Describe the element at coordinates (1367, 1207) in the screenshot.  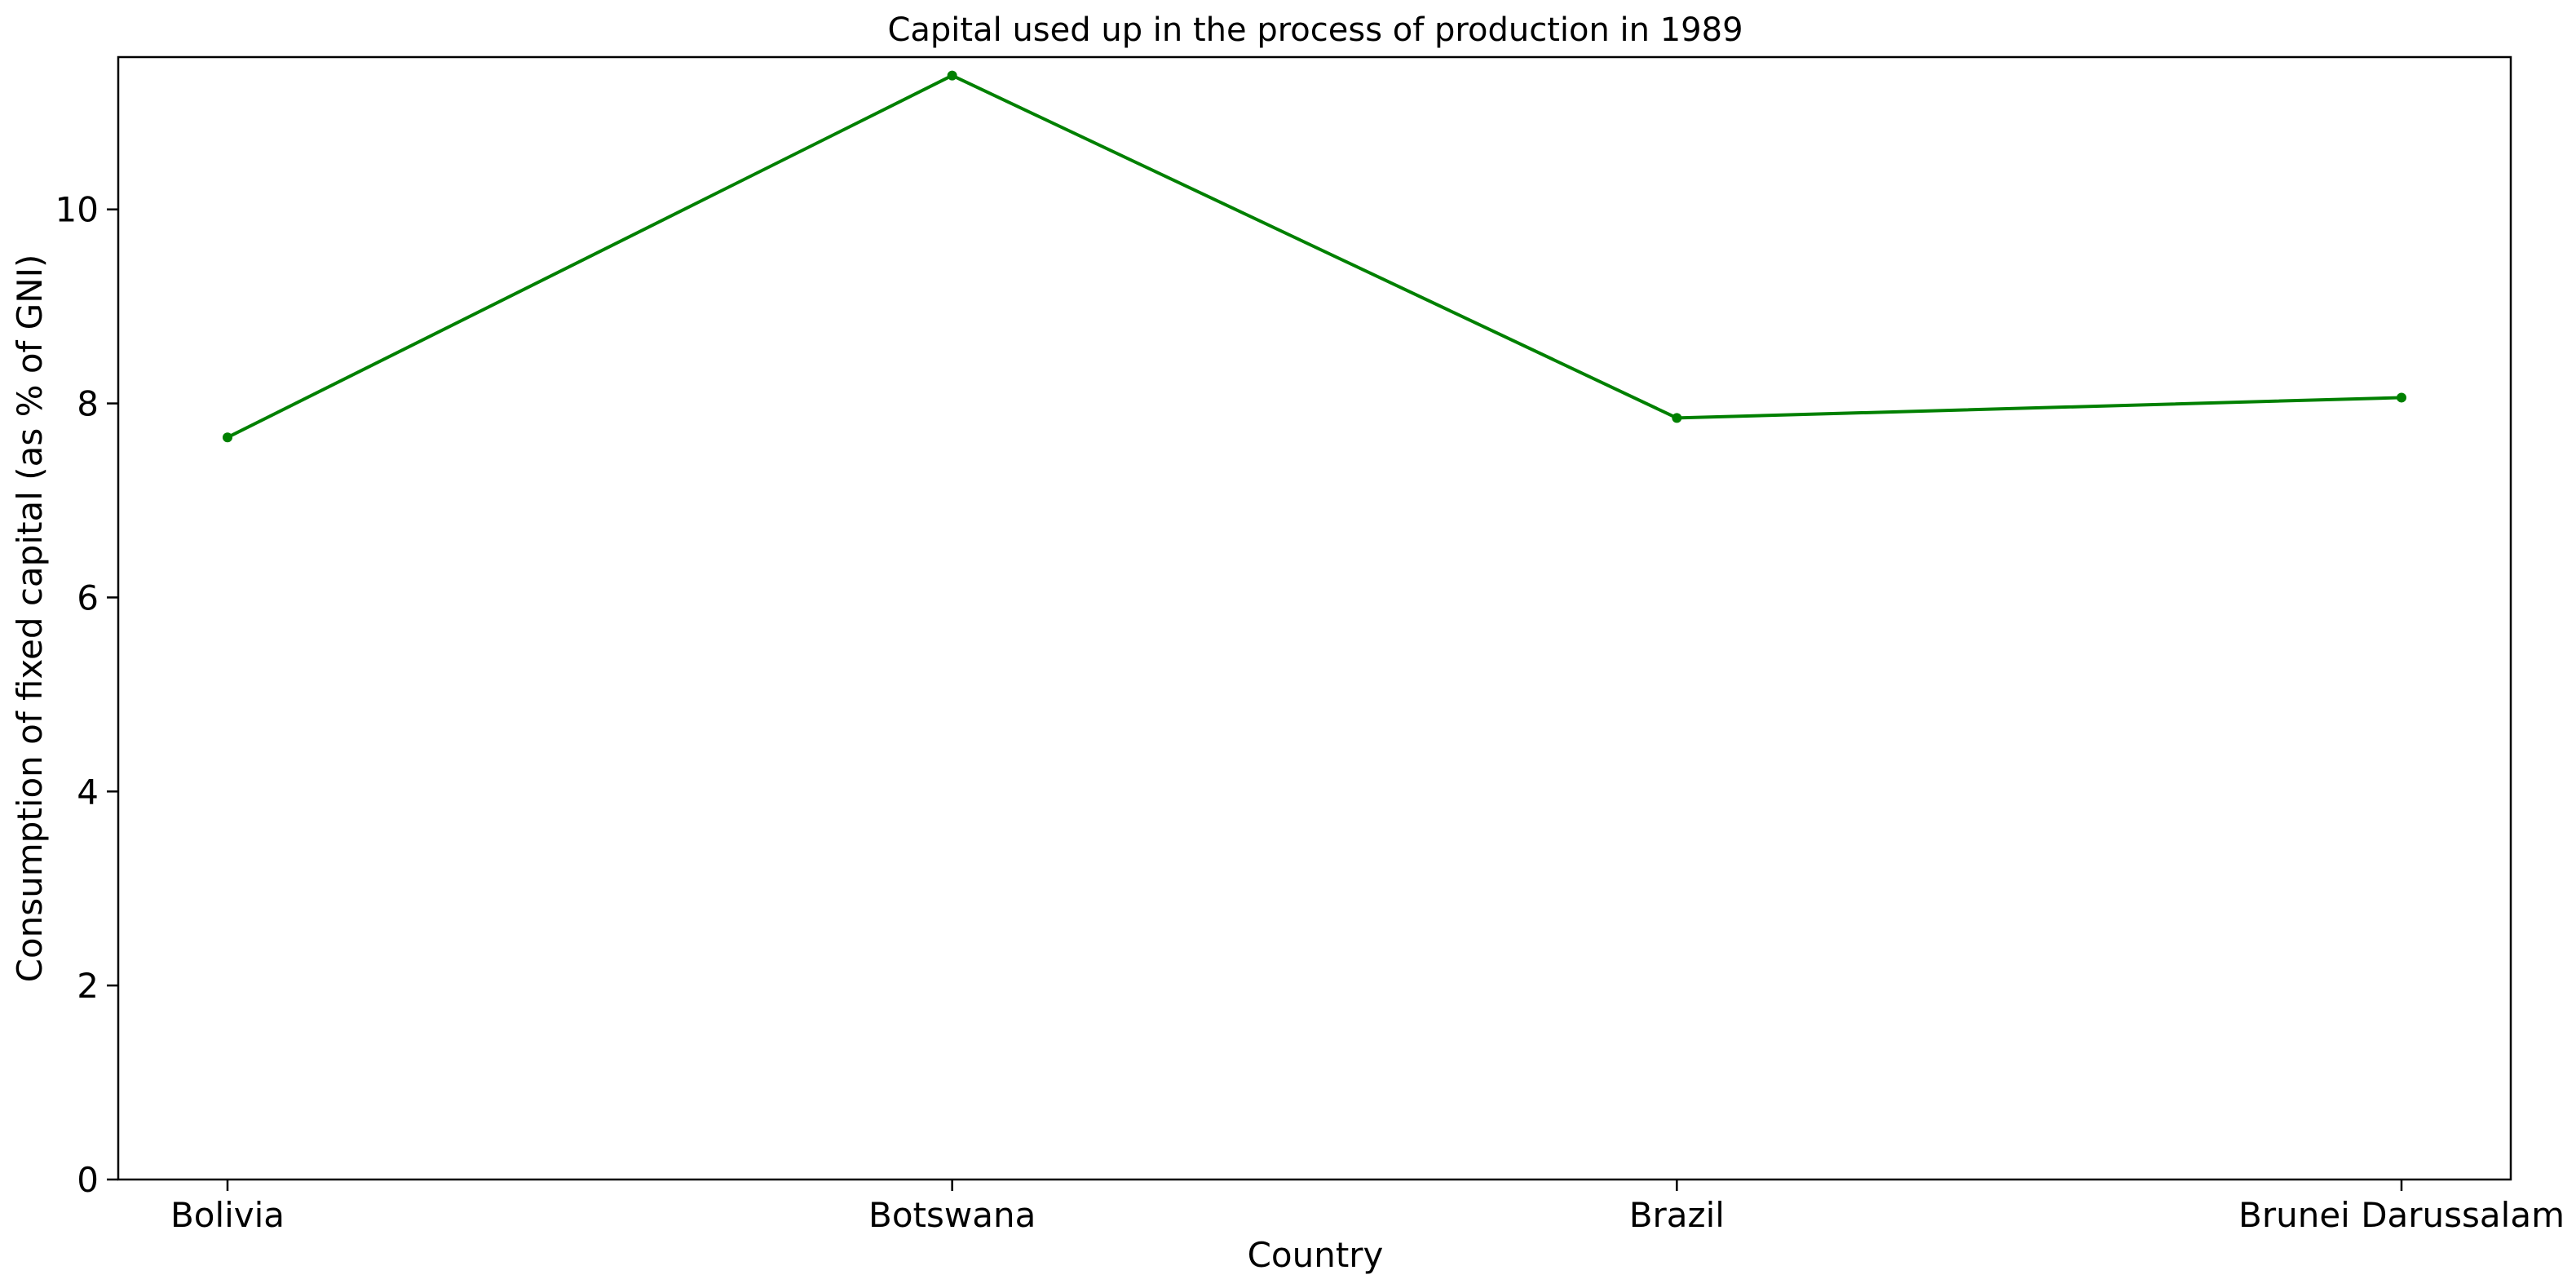
I see `x-axis: Bolivia Botswana Brazil Brunei Darussalam` at that location.